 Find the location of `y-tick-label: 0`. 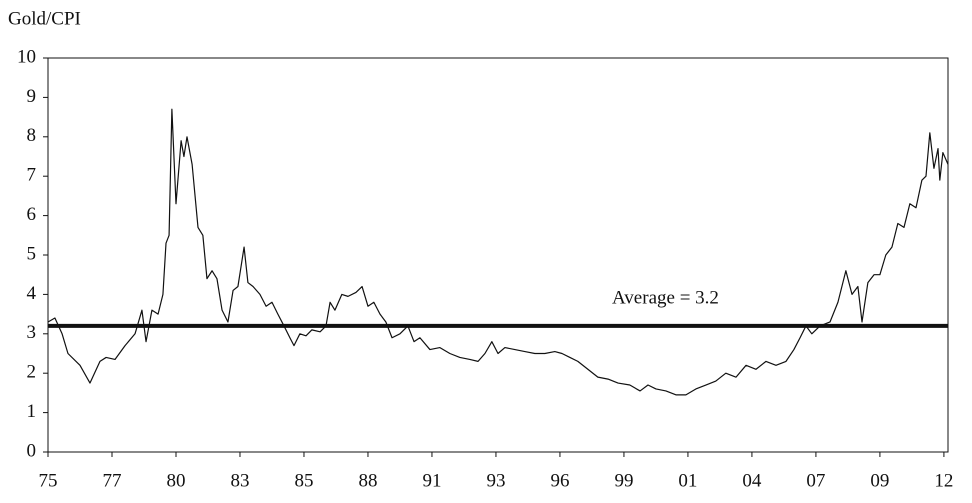

y-tick-label: 0 is located at coordinates (32, 450).